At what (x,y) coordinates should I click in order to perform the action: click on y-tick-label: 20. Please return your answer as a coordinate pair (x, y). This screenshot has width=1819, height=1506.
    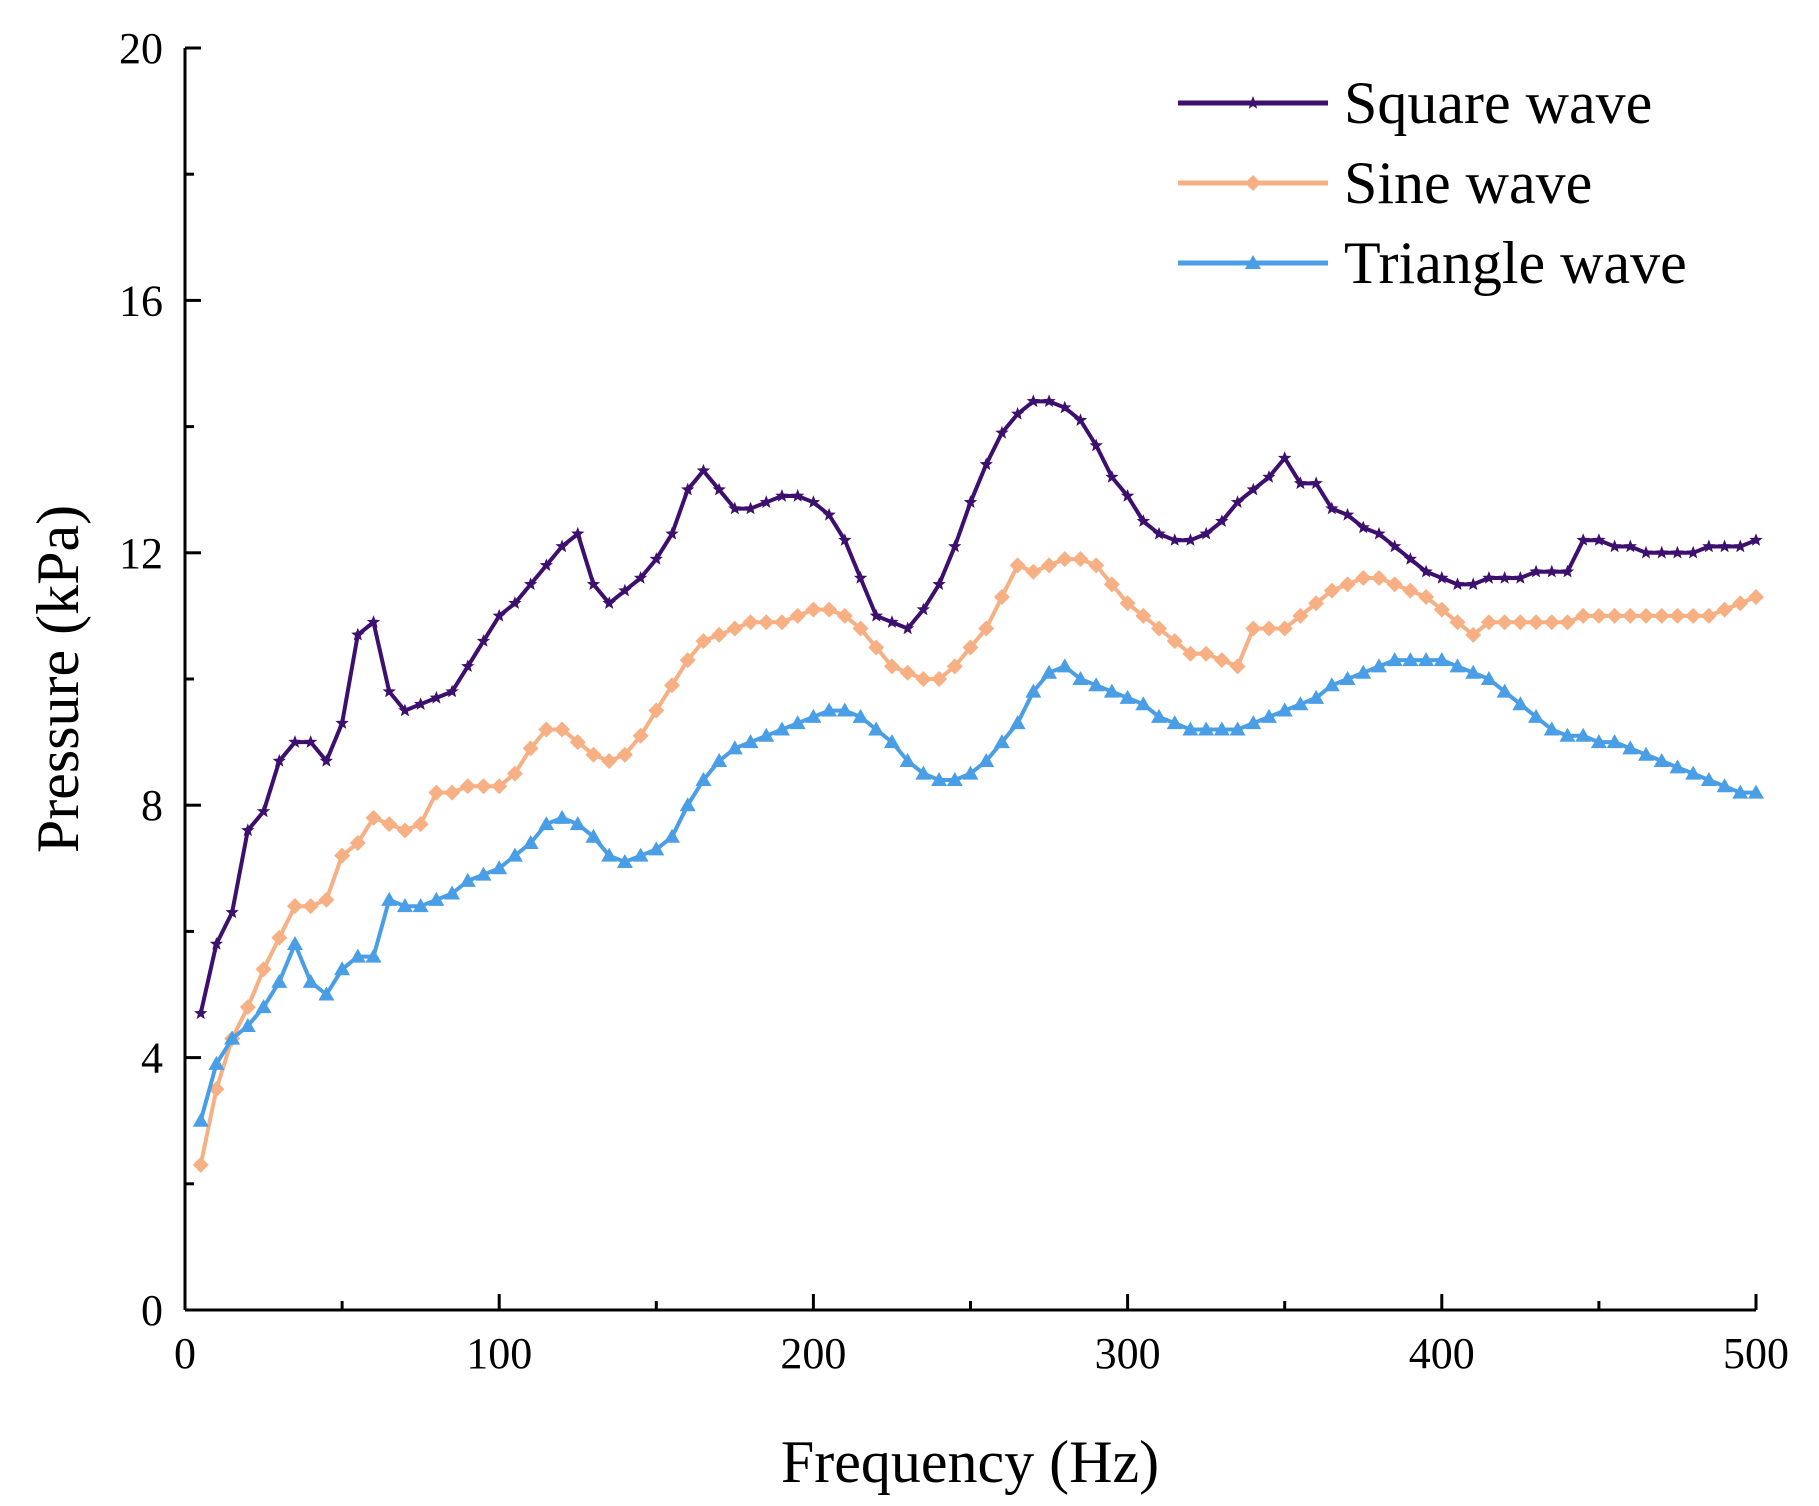
    Looking at the image, I should click on (141, 48).